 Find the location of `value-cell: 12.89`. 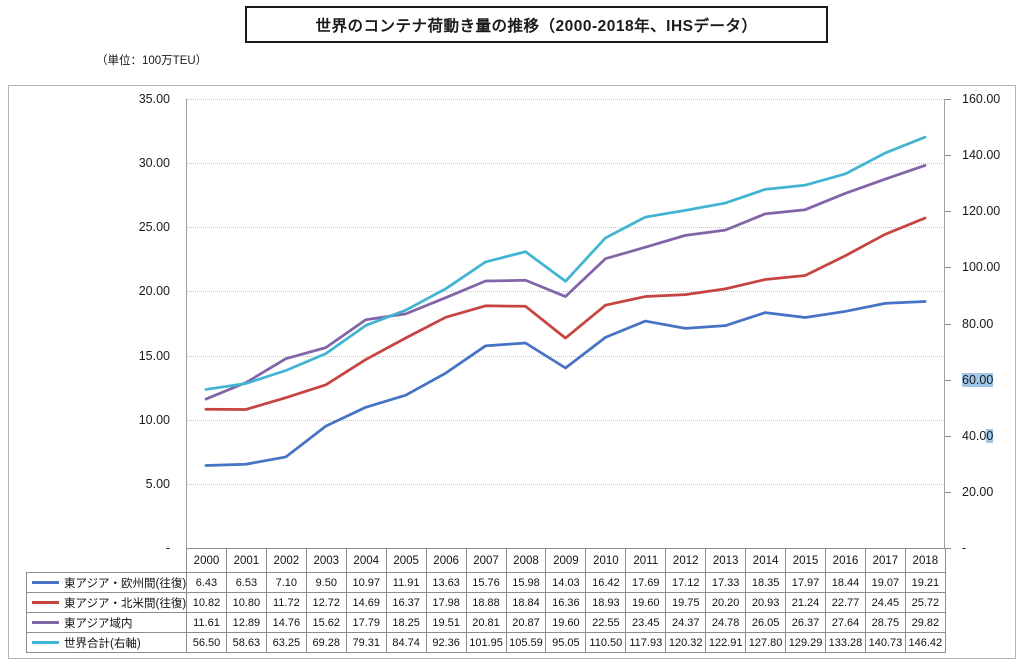

value-cell: 12.89 is located at coordinates (246, 622).